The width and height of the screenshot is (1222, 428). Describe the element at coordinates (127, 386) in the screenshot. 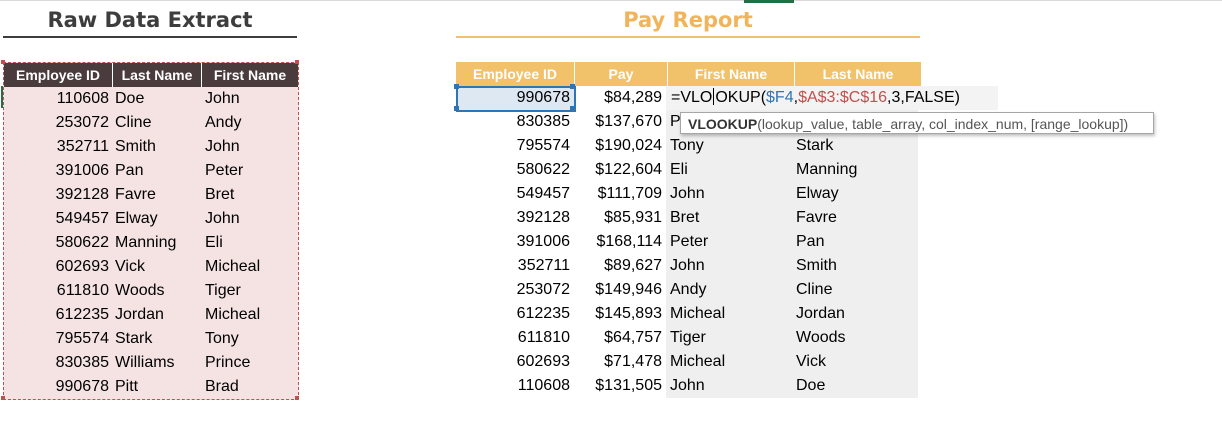

I see `raw-cell-last-name: Pitt` at that location.